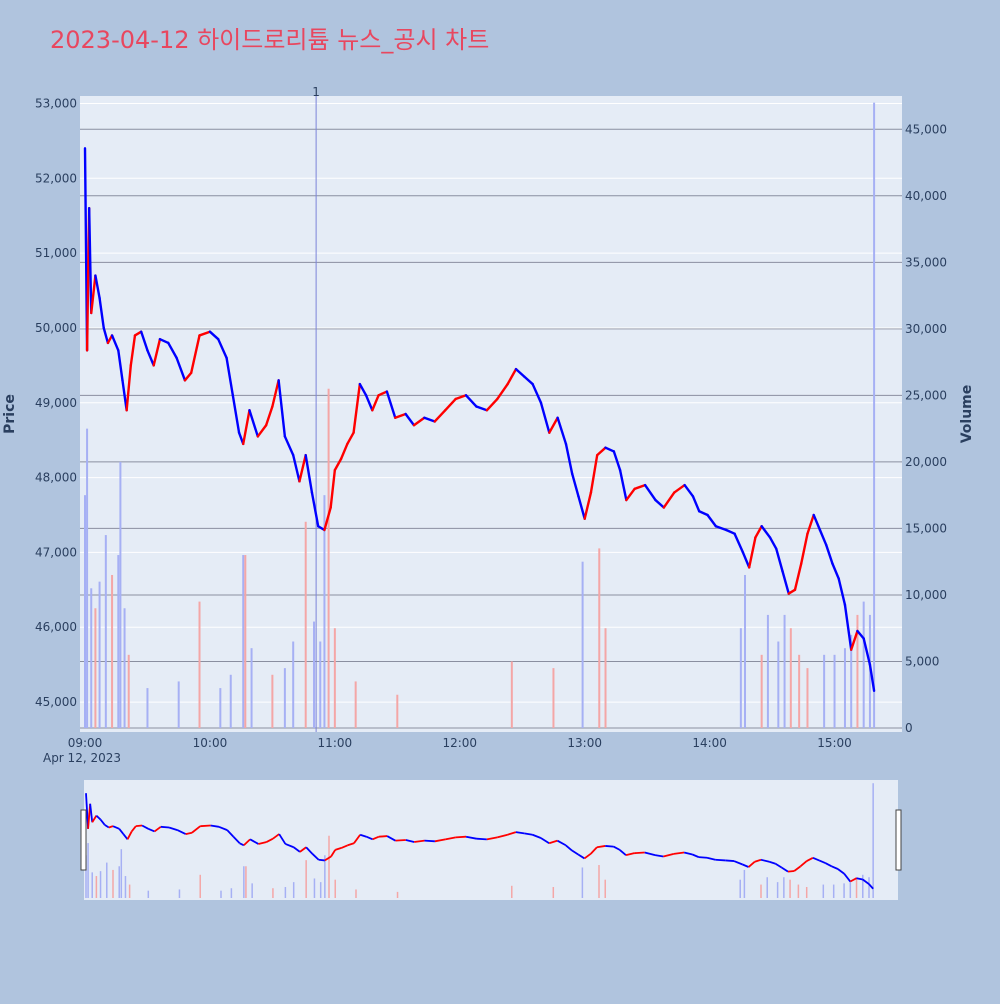 The width and height of the screenshot is (1000, 1004). What do you see at coordinates (83, 840) in the screenshot?
I see `range-slider-left-handle` at bounding box center [83, 840].